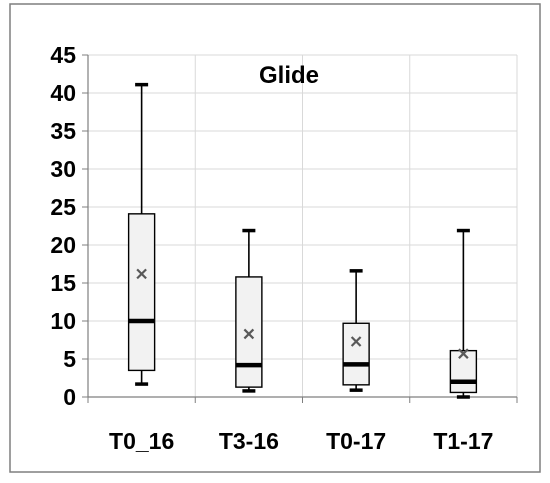 The height and width of the screenshot is (483, 550). Describe the element at coordinates (63, 207) in the screenshot. I see `y-tick-label: 25` at that location.